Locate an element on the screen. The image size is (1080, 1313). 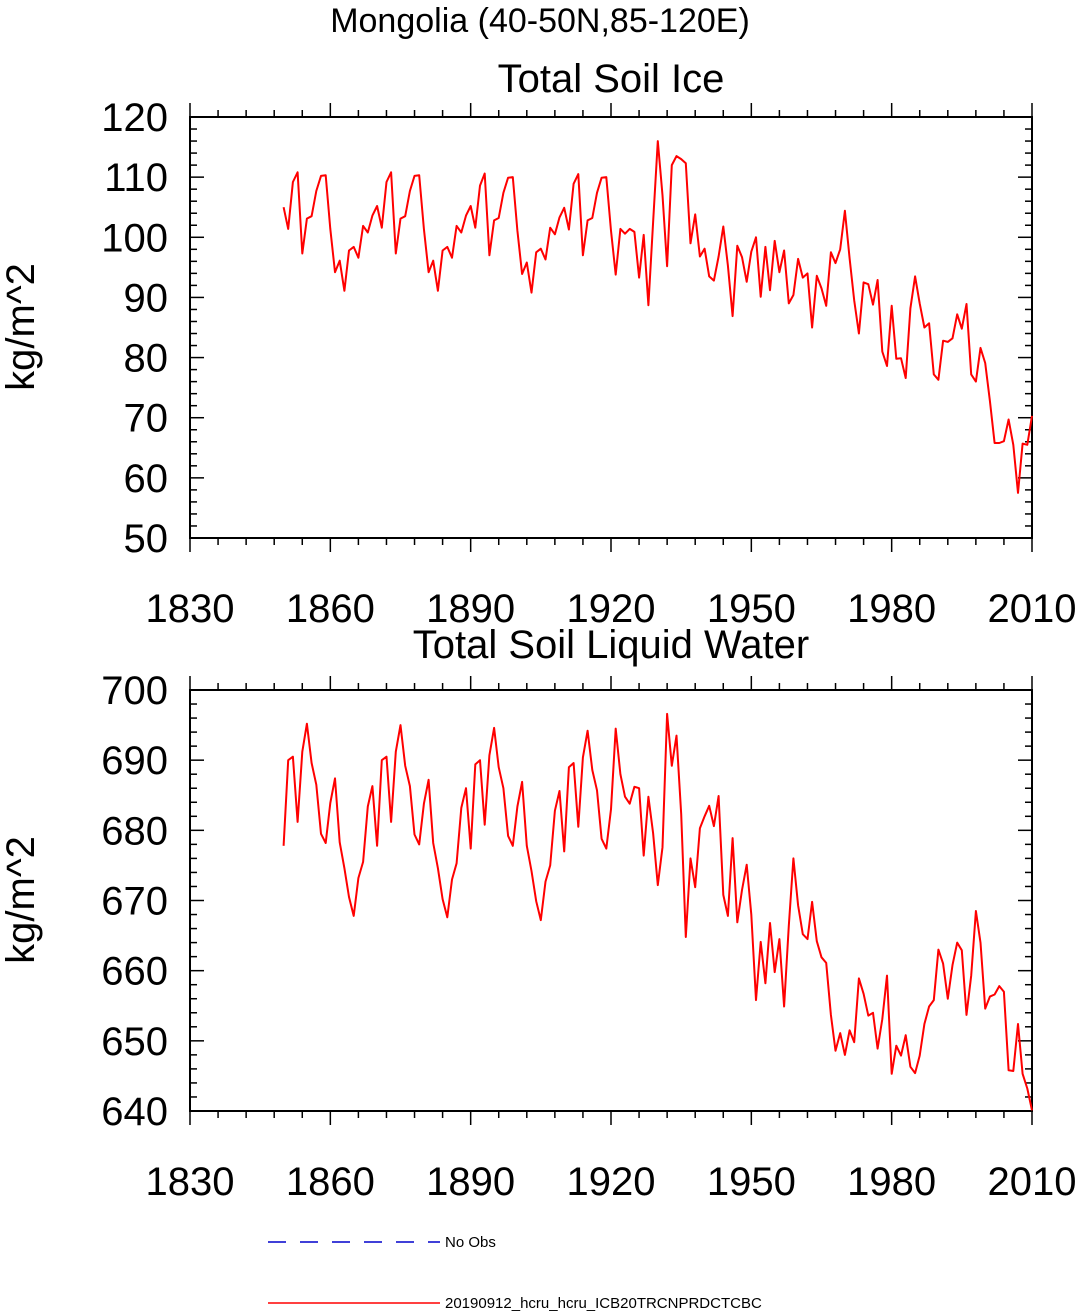
y-tick-label: 100 is located at coordinates (134, 238).